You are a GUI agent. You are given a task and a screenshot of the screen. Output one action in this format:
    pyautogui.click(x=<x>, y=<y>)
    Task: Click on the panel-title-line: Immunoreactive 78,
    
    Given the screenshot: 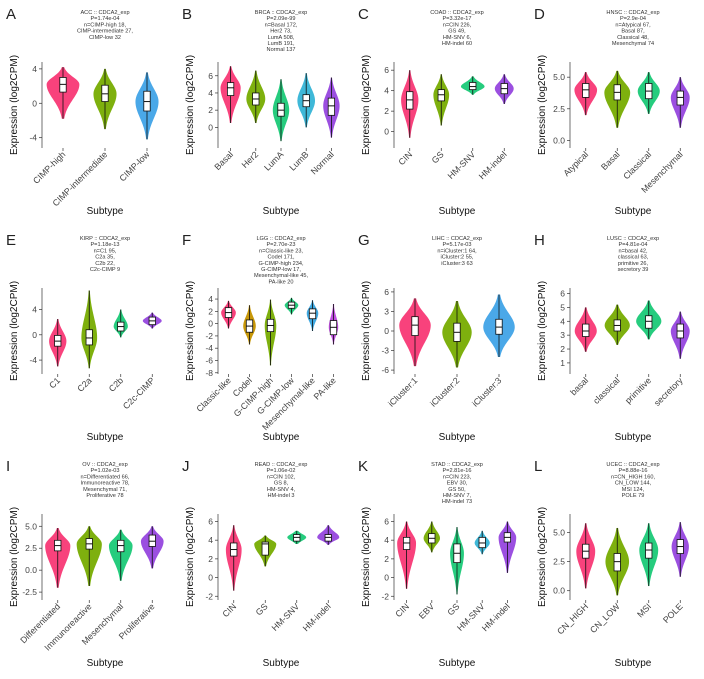 What is the action you would take?
    pyautogui.click(x=105, y=484)
    